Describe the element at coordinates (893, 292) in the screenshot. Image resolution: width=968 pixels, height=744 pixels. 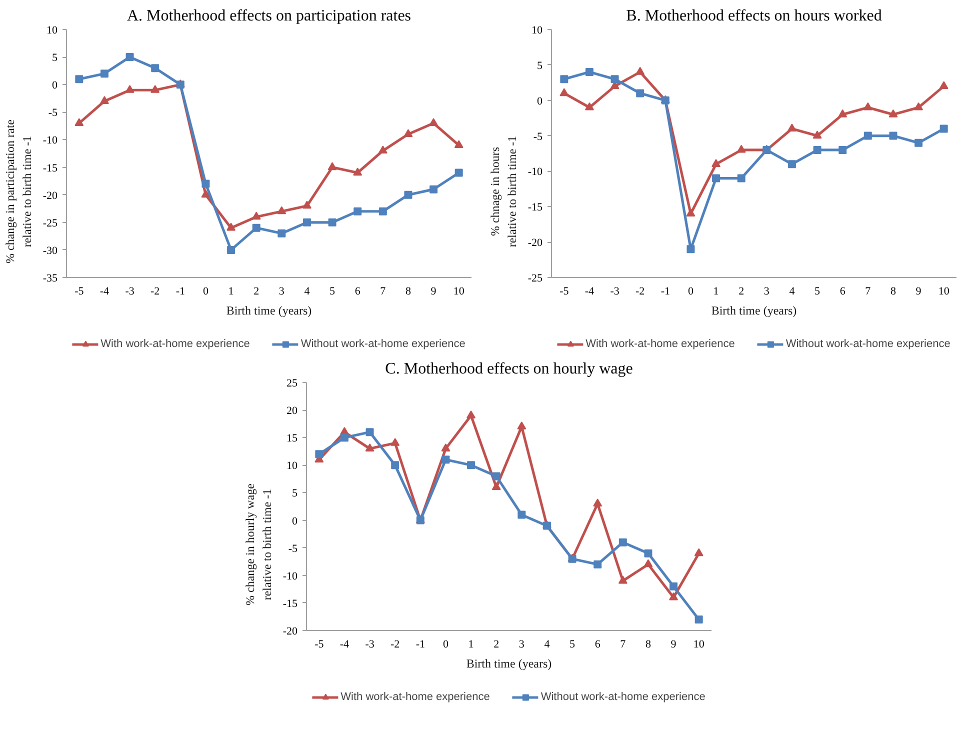
I see `x-tick-label: 8` at that location.